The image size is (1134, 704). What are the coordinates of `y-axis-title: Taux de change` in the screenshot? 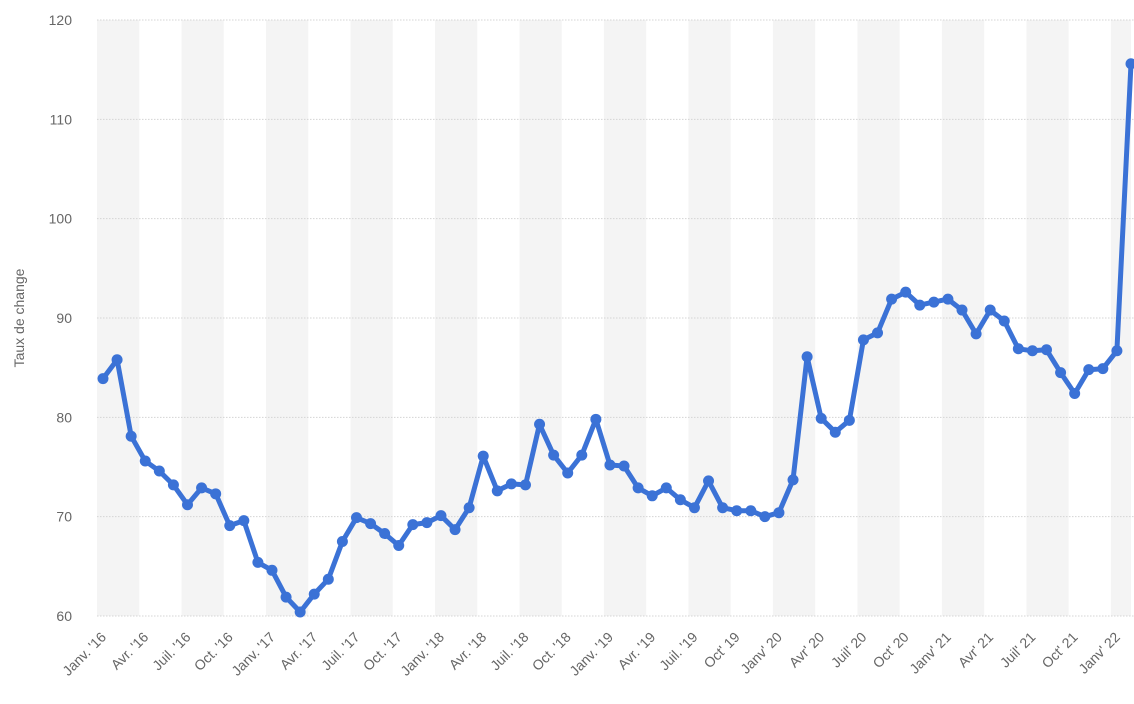 It's located at (19, 317).